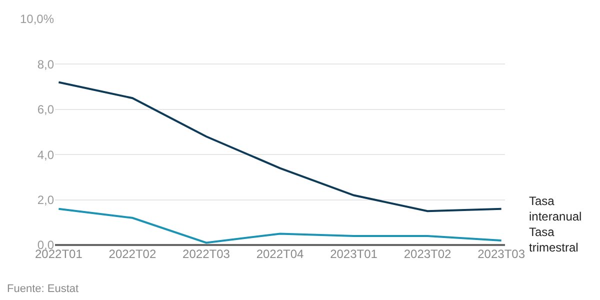  What do you see at coordinates (45, 64) in the screenshot?
I see `y-tick-label: 8,0` at bounding box center [45, 64].